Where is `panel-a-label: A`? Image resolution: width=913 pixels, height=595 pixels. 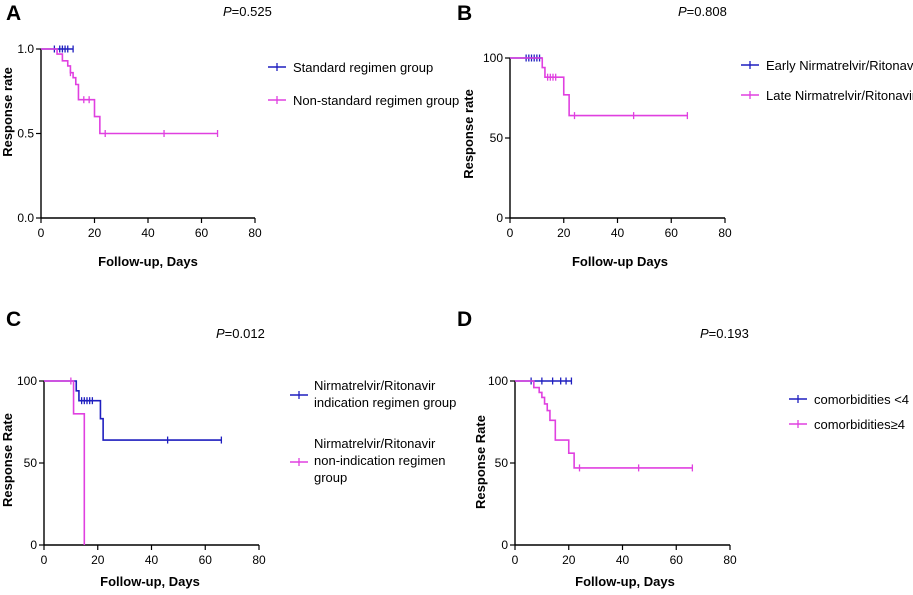
panel-a-label: A is located at coordinates (13, 13).